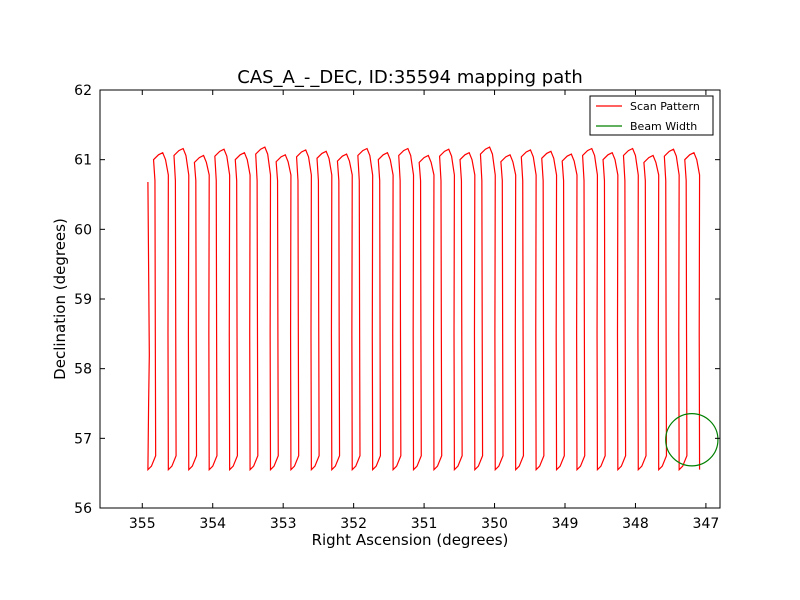 The width and height of the screenshot is (800, 600). Describe the element at coordinates (83, 230) in the screenshot. I see `y-tick-label: 60` at that location.